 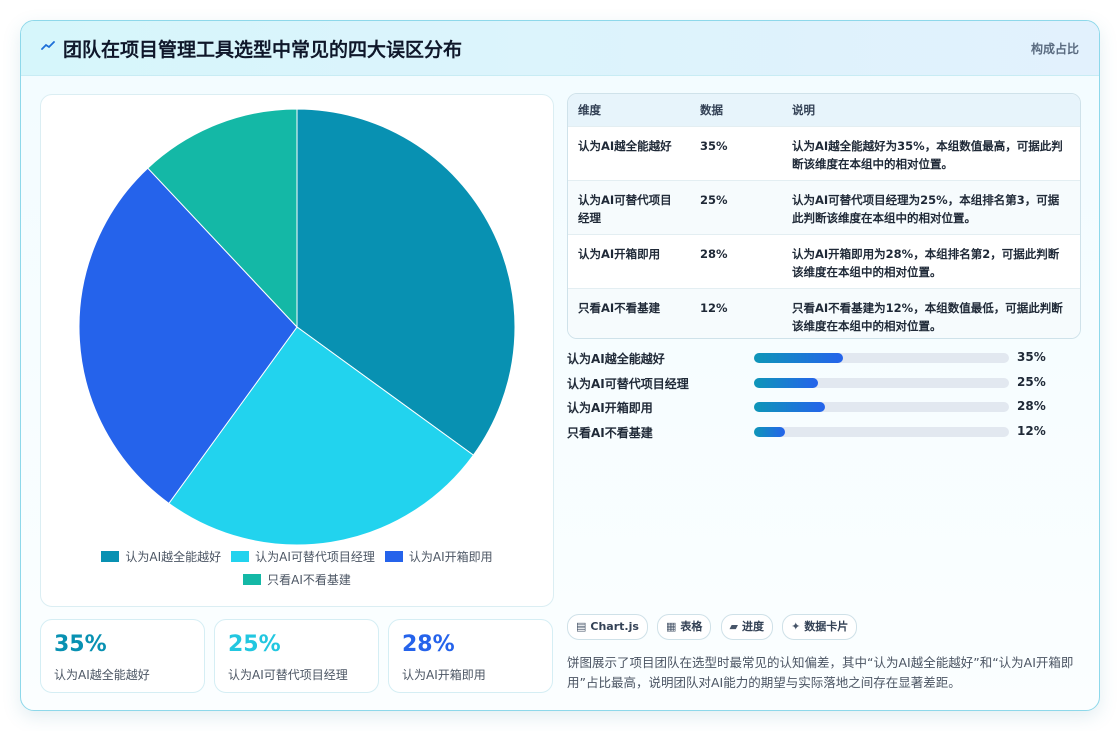 I want to click on stat-card-2: 25% 认为AI可替代项目经理, so click(x=296, y=656).